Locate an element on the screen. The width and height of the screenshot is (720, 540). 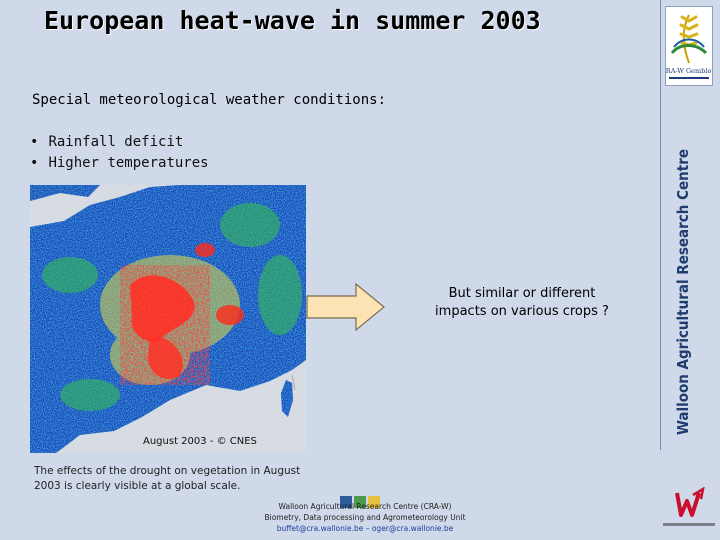
bullet-temperatures: Higher temperatures is located at coordinates (119, 163).